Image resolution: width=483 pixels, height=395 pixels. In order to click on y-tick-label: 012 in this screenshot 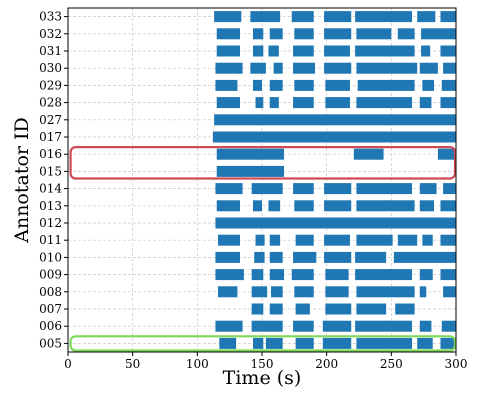, I will do `click(50, 223)`.